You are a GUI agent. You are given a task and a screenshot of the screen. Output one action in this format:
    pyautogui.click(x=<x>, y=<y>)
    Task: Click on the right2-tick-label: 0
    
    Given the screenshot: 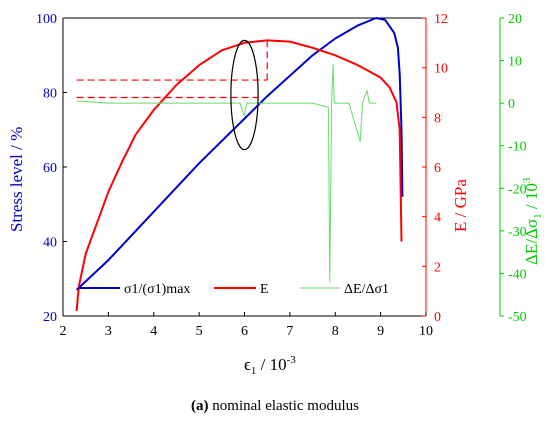 What is the action you would take?
    pyautogui.click(x=511, y=104)
    